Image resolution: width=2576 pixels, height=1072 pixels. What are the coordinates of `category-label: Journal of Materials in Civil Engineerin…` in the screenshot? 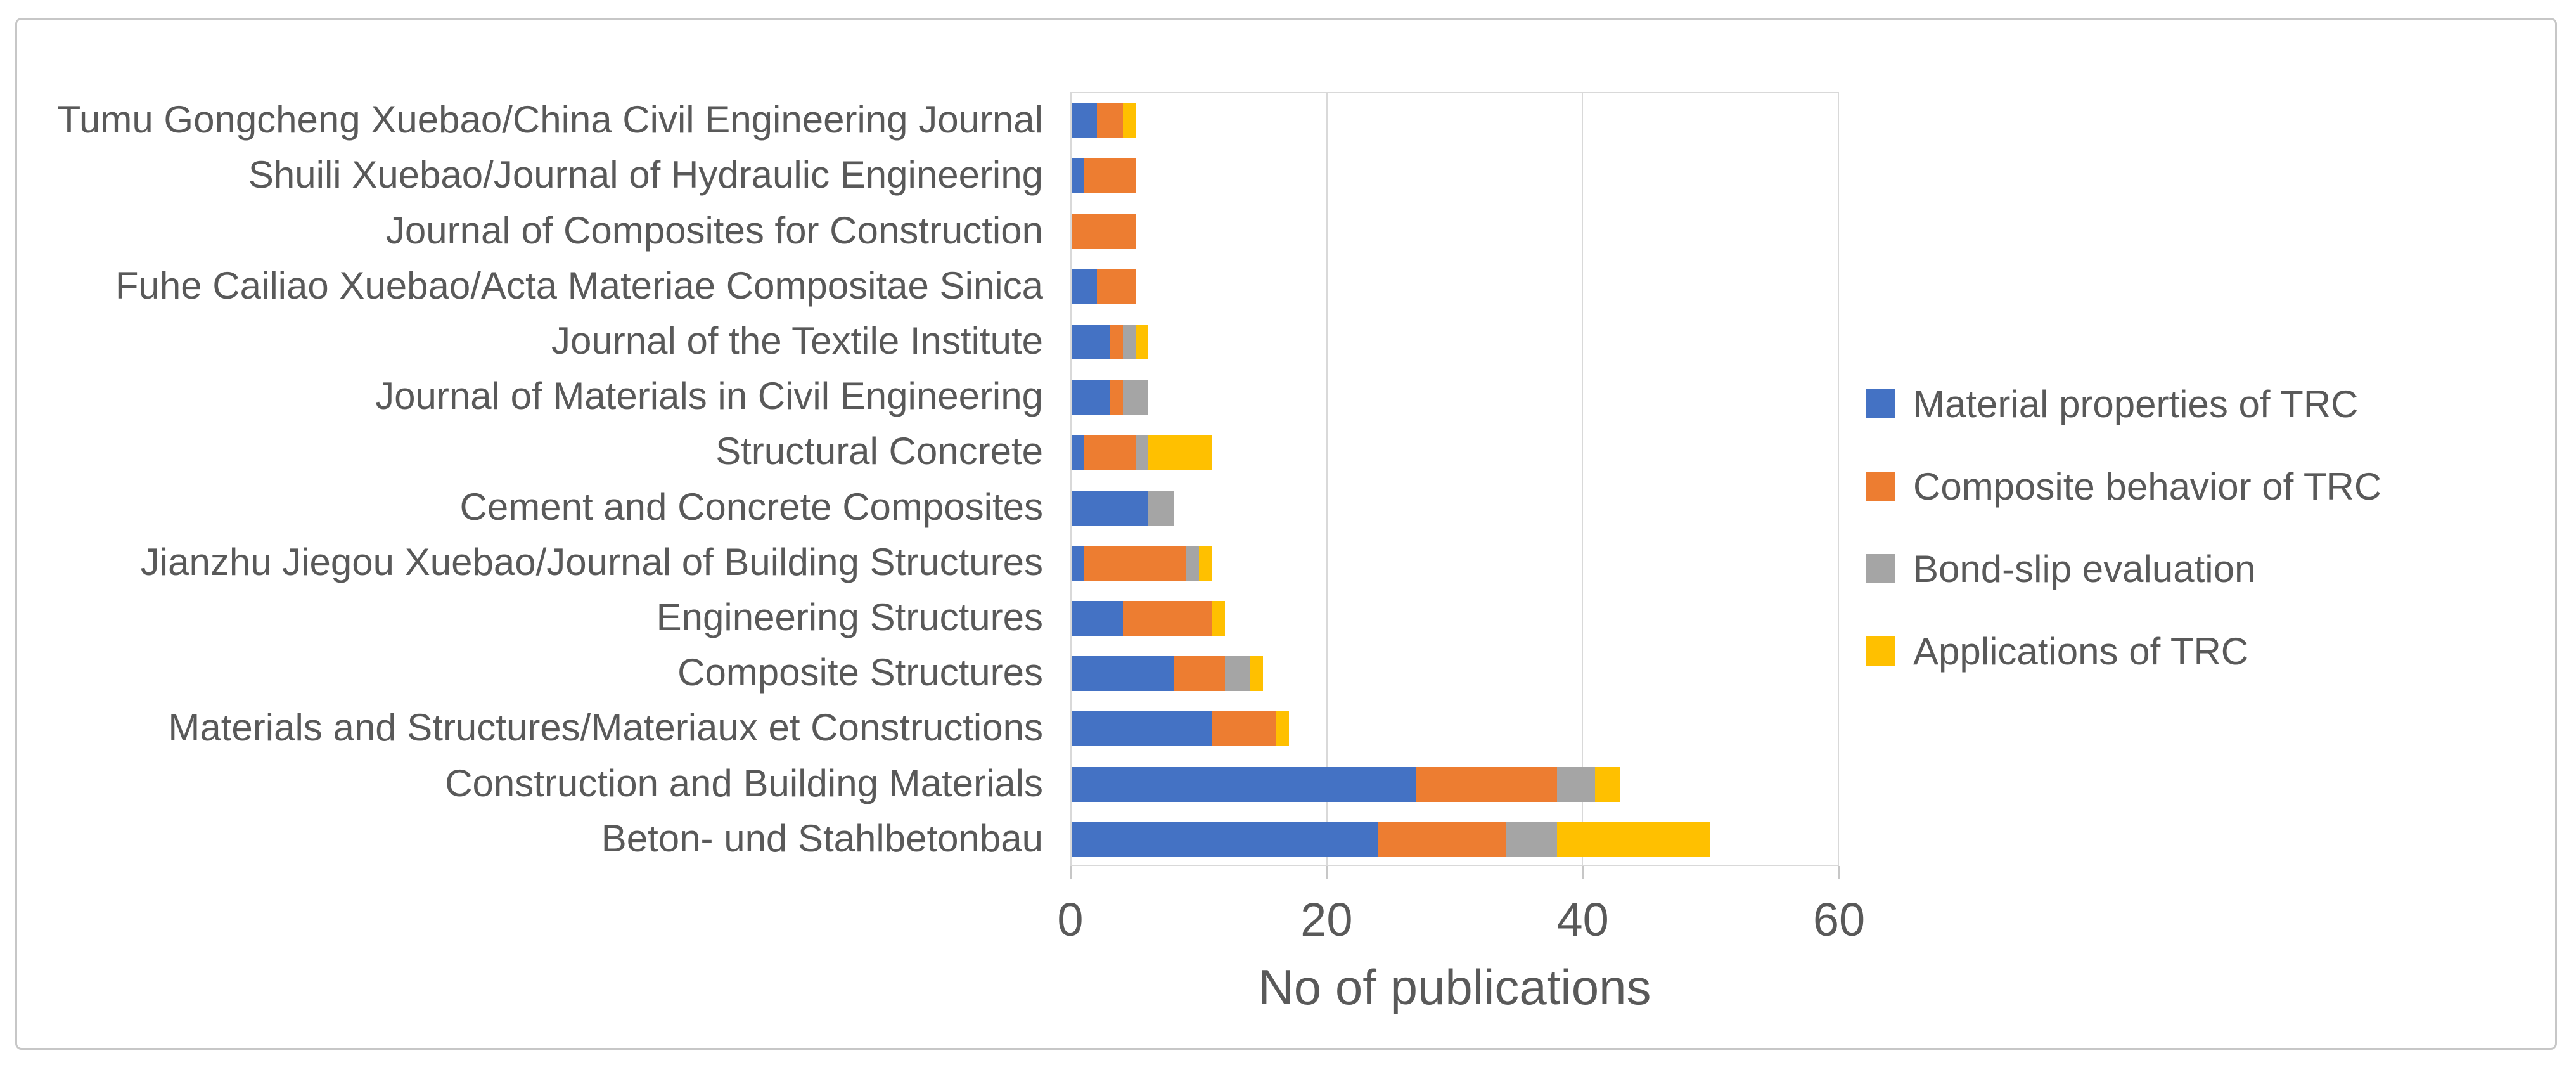 It's located at (709, 396).